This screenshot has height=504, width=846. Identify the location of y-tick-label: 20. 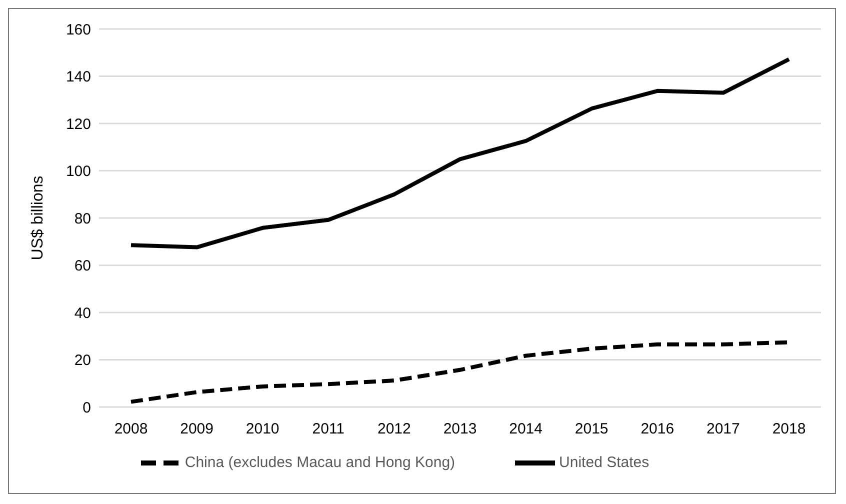
(82, 361).